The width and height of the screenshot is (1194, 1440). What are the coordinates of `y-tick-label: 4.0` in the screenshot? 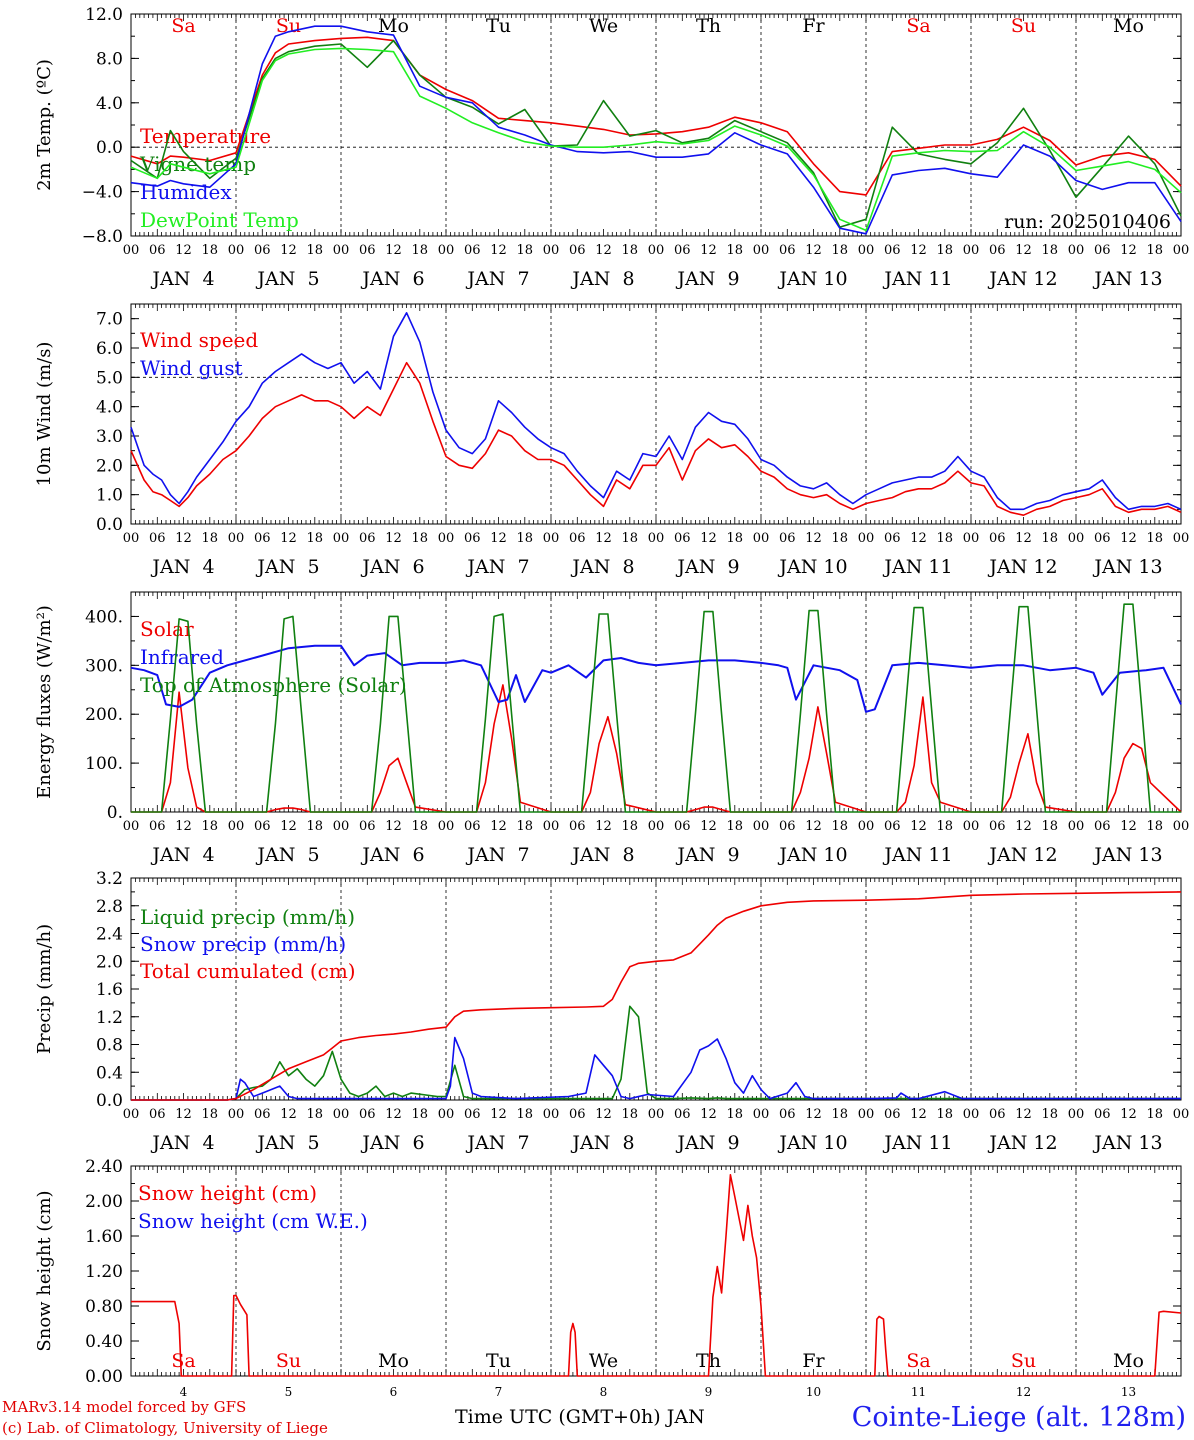 It's located at (109, 104).